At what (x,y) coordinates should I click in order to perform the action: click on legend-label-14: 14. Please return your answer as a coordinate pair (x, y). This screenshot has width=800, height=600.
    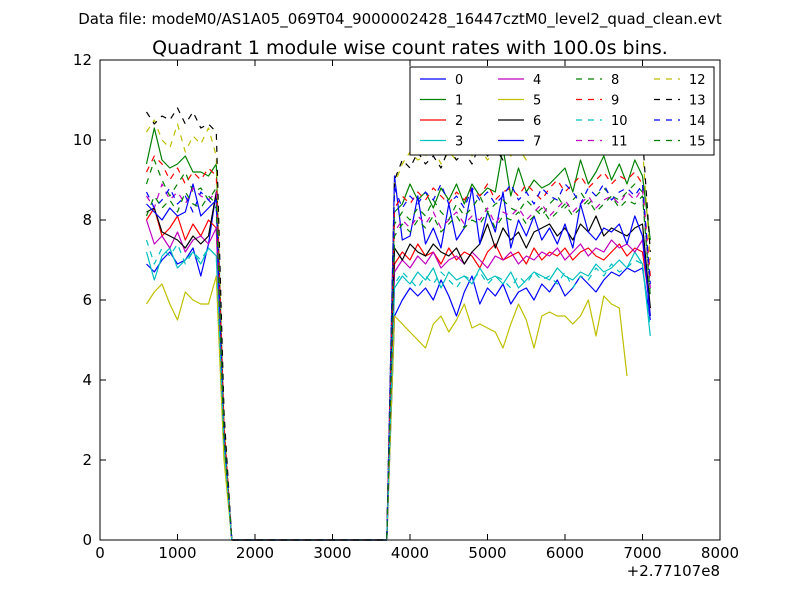
    Looking at the image, I should click on (697, 121).